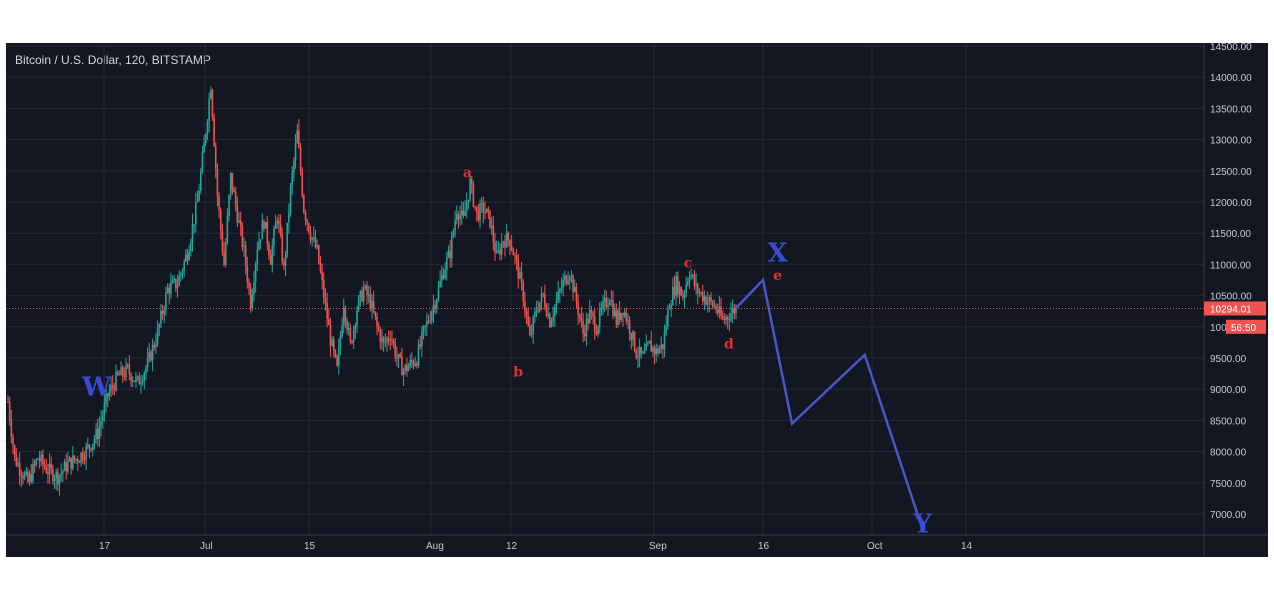 The width and height of the screenshot is (1274, 593). I want to click on wave-label-x-major: X, so click(777, 253).